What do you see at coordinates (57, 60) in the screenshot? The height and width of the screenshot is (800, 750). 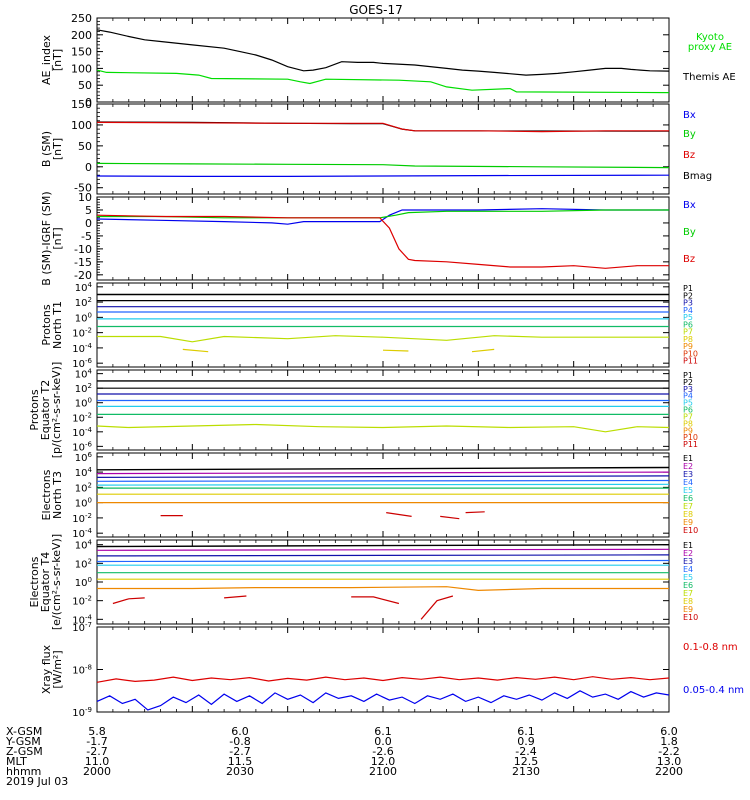 I see `y-axis-label: [nT]` at bounding box center [57, 60].